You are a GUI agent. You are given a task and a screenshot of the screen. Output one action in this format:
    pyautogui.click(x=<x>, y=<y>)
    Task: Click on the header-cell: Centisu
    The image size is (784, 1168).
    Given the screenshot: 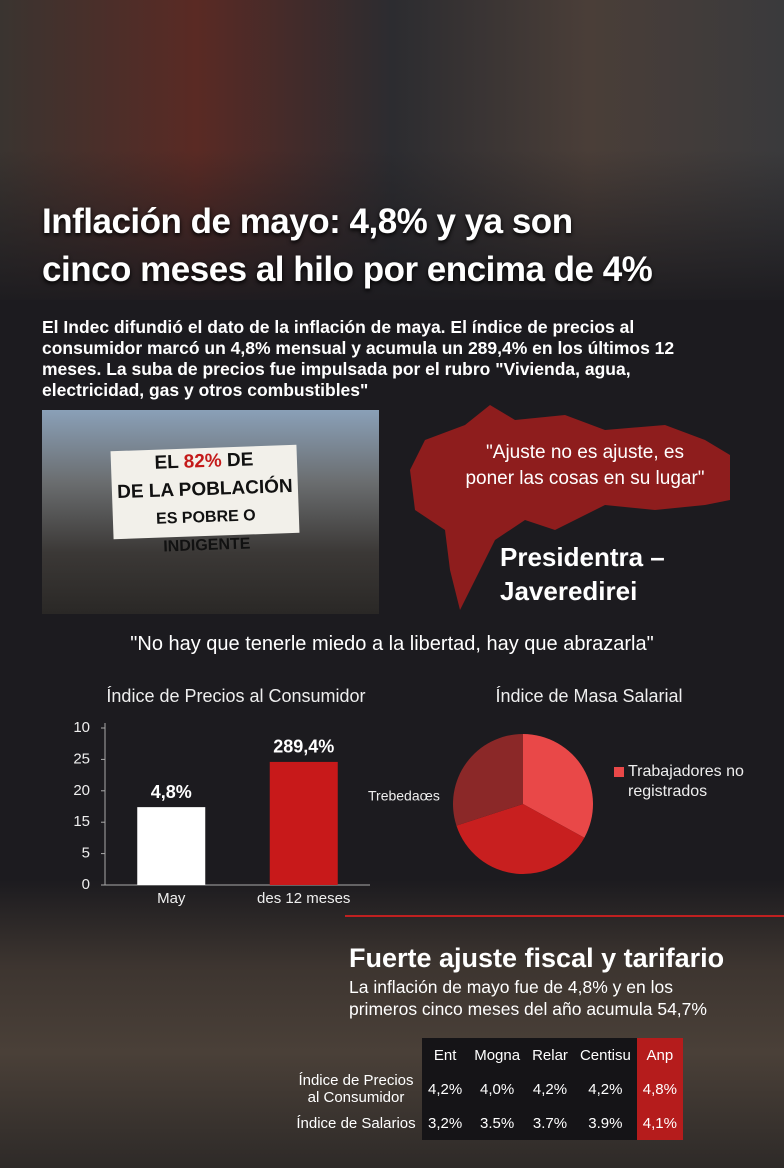 What is the action you would take?
    pyautogui.click(x=605, y=1055)
    